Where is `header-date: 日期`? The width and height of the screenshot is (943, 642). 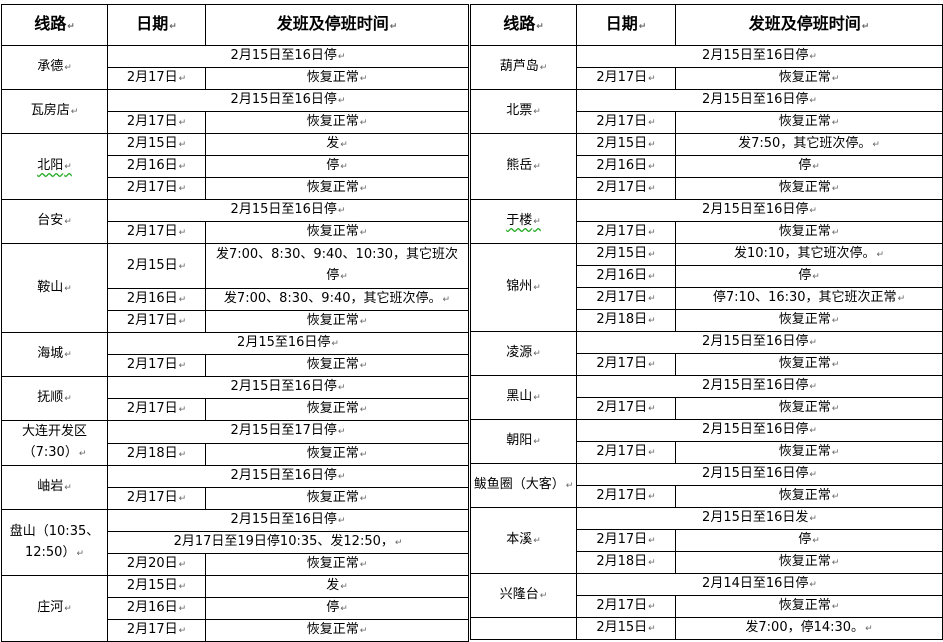
header-date: 日期 is located at coordinates (156, 25).